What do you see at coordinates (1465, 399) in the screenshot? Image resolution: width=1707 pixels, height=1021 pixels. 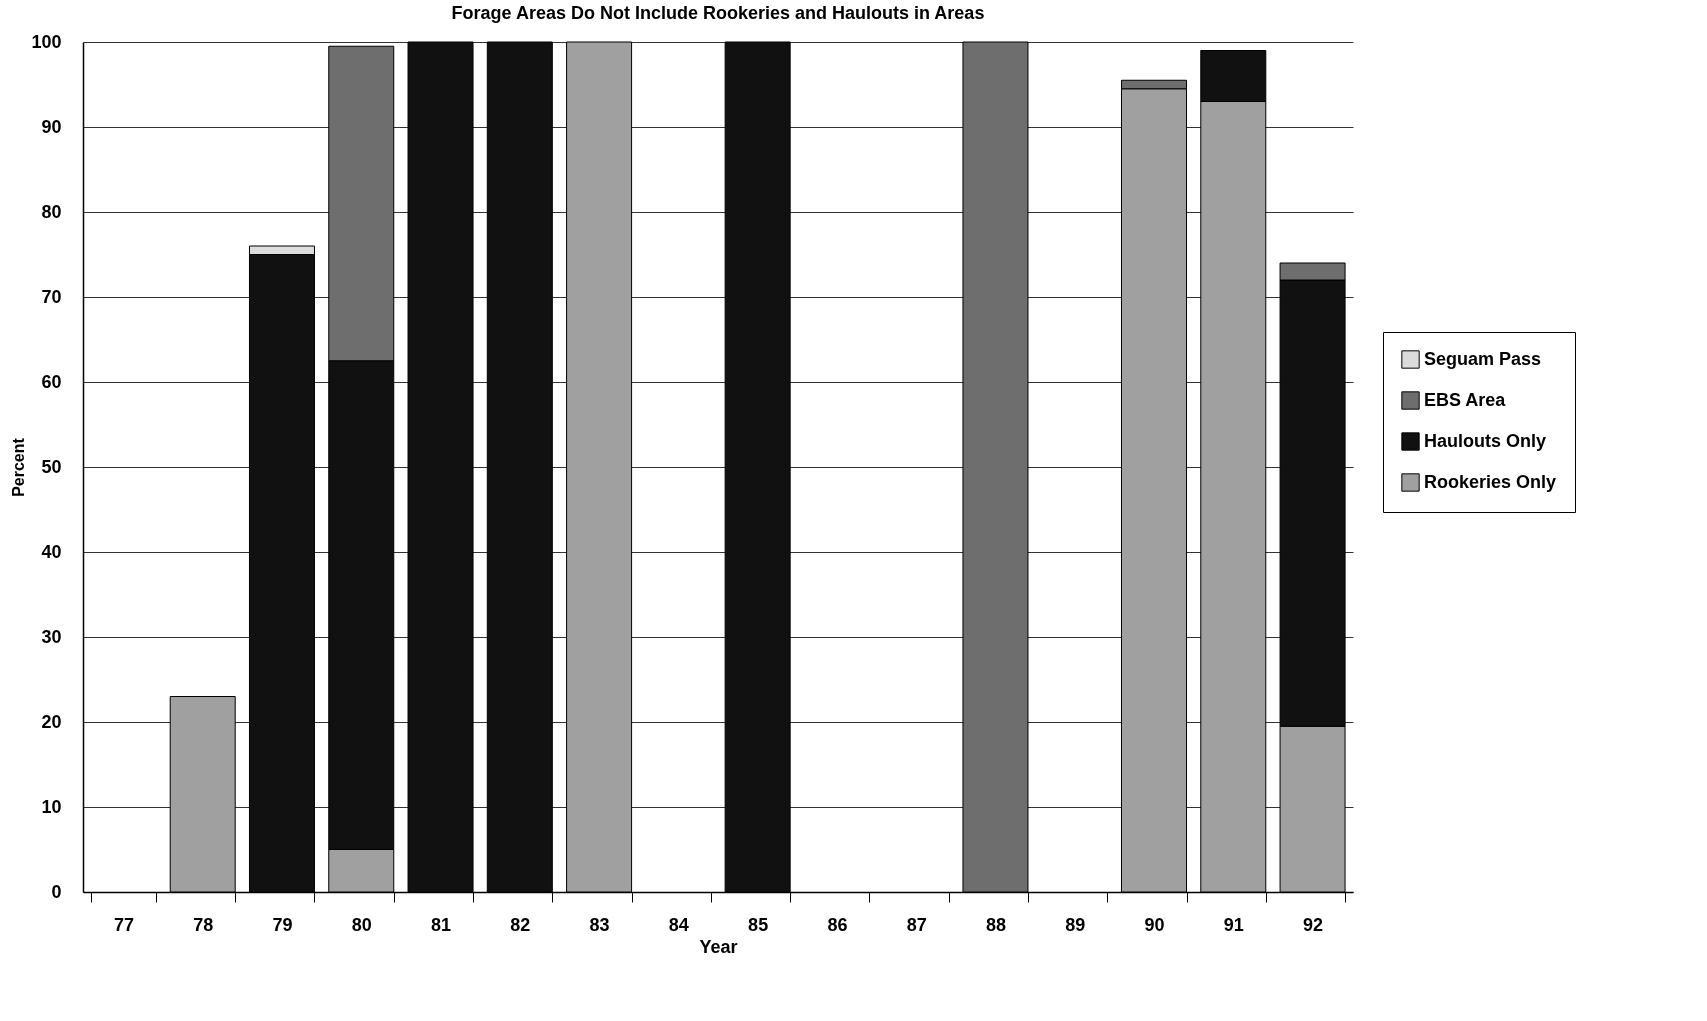 I see `legend-label: EBS Area` at bounding box center [1465, 399].